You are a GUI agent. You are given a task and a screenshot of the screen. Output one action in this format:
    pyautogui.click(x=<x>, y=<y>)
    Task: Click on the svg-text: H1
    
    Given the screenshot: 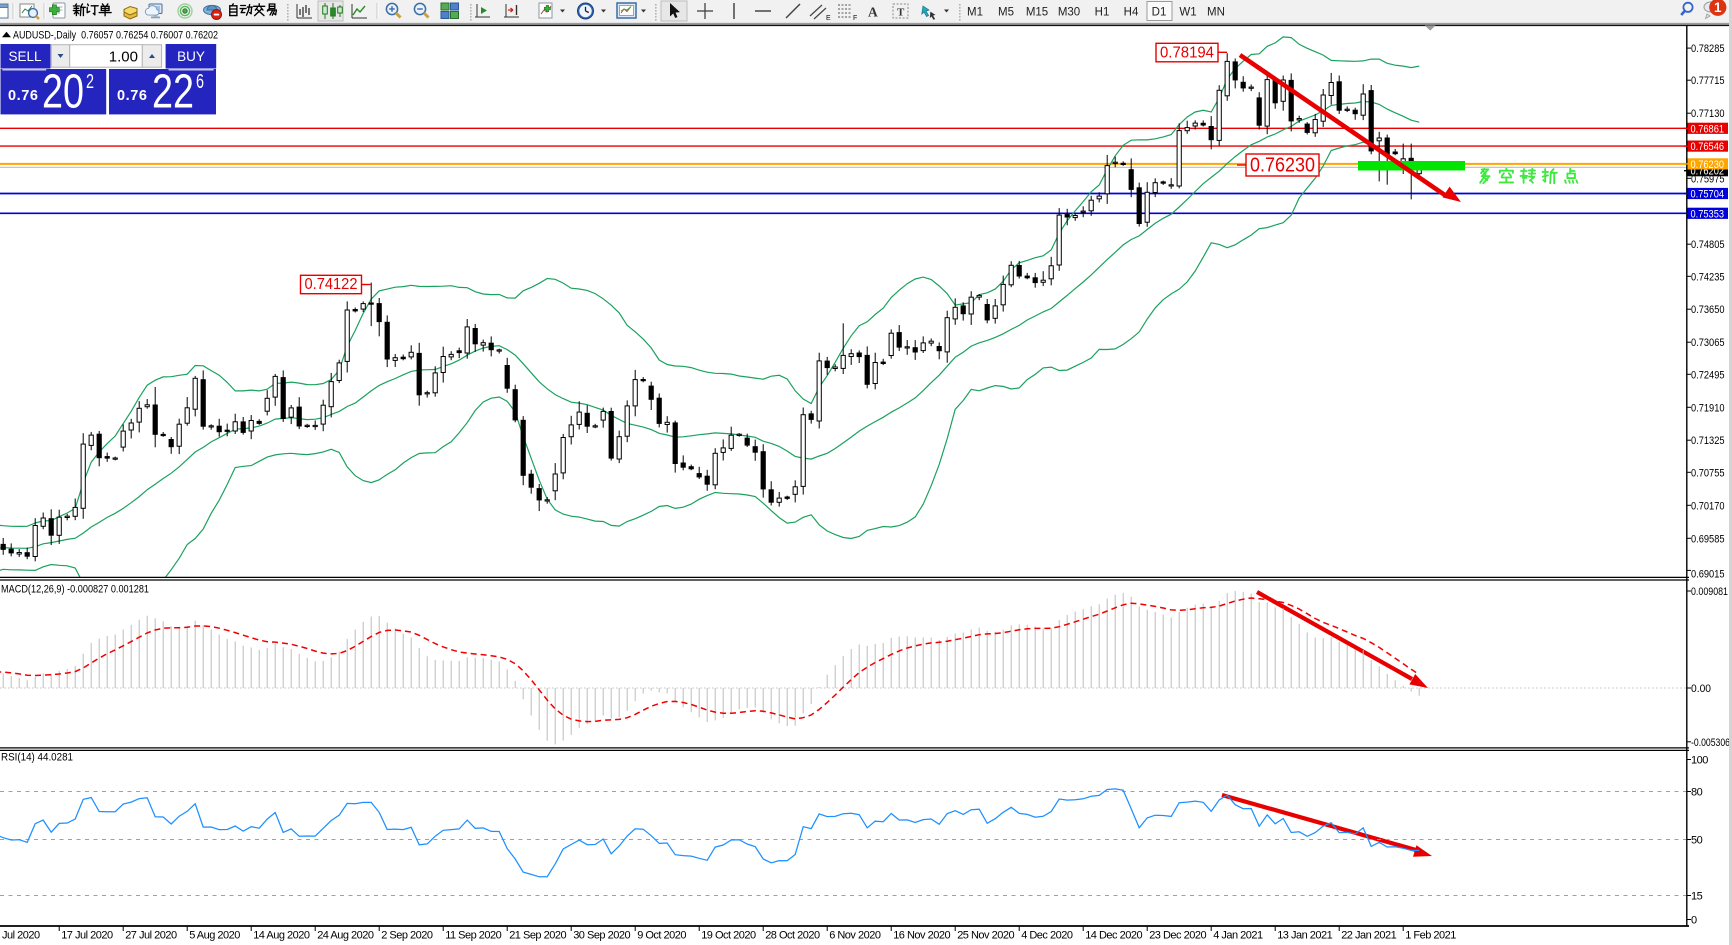 What is the action you would take?
    pyautogui.click(x=1102, y=13)
    